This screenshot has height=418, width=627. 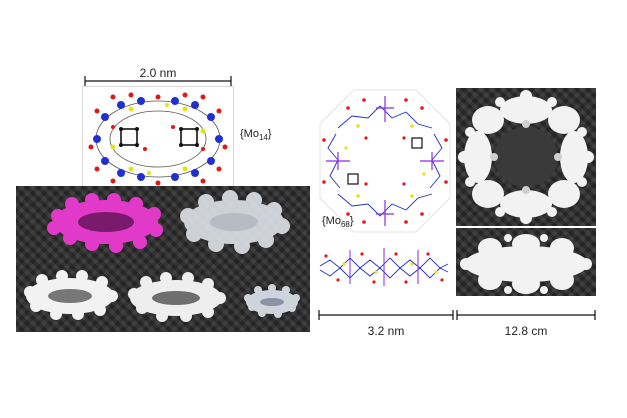 I want to click on mo68-top-view-graphic, so click(x=385, y=161).